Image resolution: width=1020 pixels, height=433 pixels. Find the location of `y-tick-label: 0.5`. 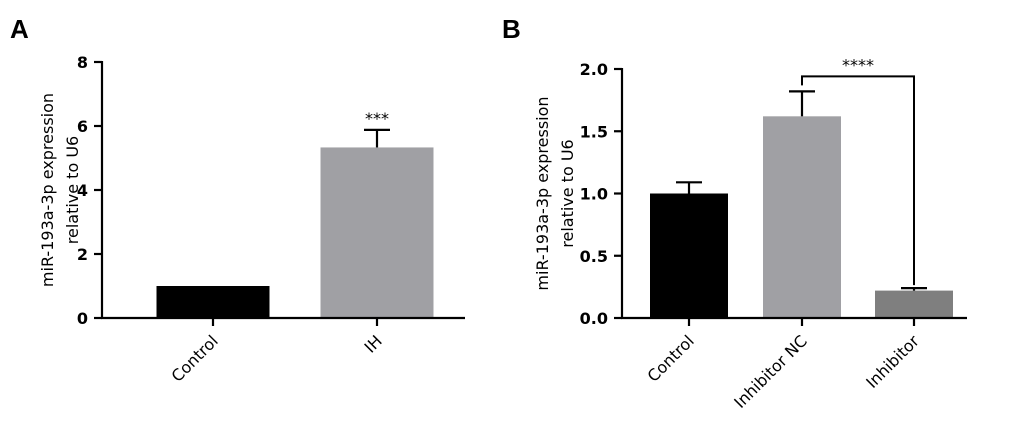

y-tick-label: 0.5 is located at coordinates (594, 256).